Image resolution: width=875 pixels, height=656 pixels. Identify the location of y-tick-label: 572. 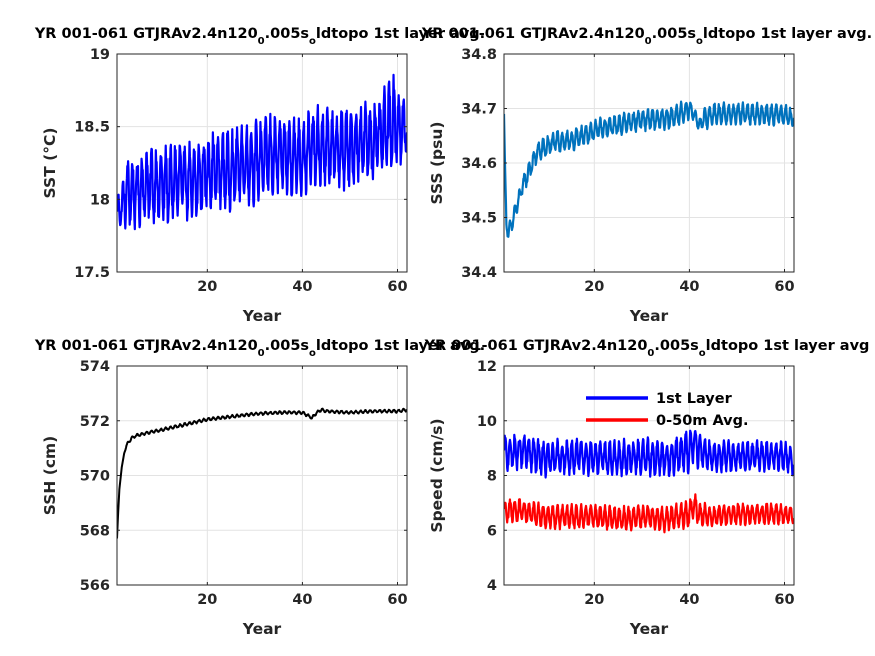
(95, 422).